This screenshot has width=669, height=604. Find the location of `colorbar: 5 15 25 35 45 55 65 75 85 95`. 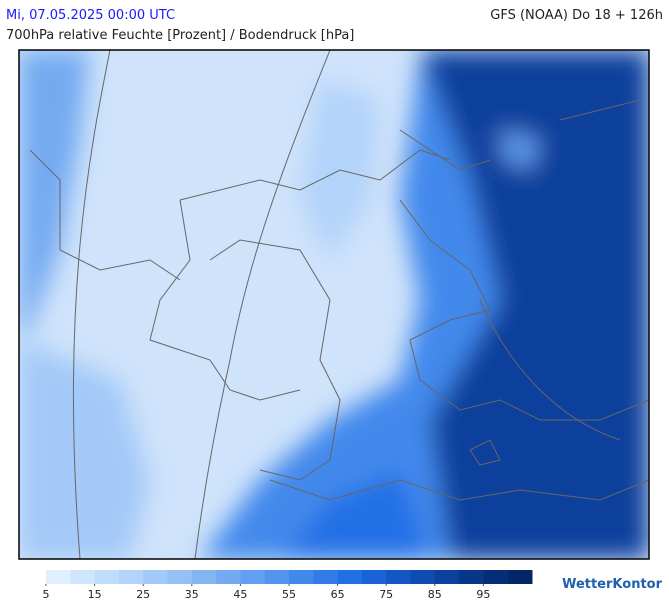

colorbar: 5 15 25 35 45 55 65 75 85 95 is located at coordinates (288, 585).